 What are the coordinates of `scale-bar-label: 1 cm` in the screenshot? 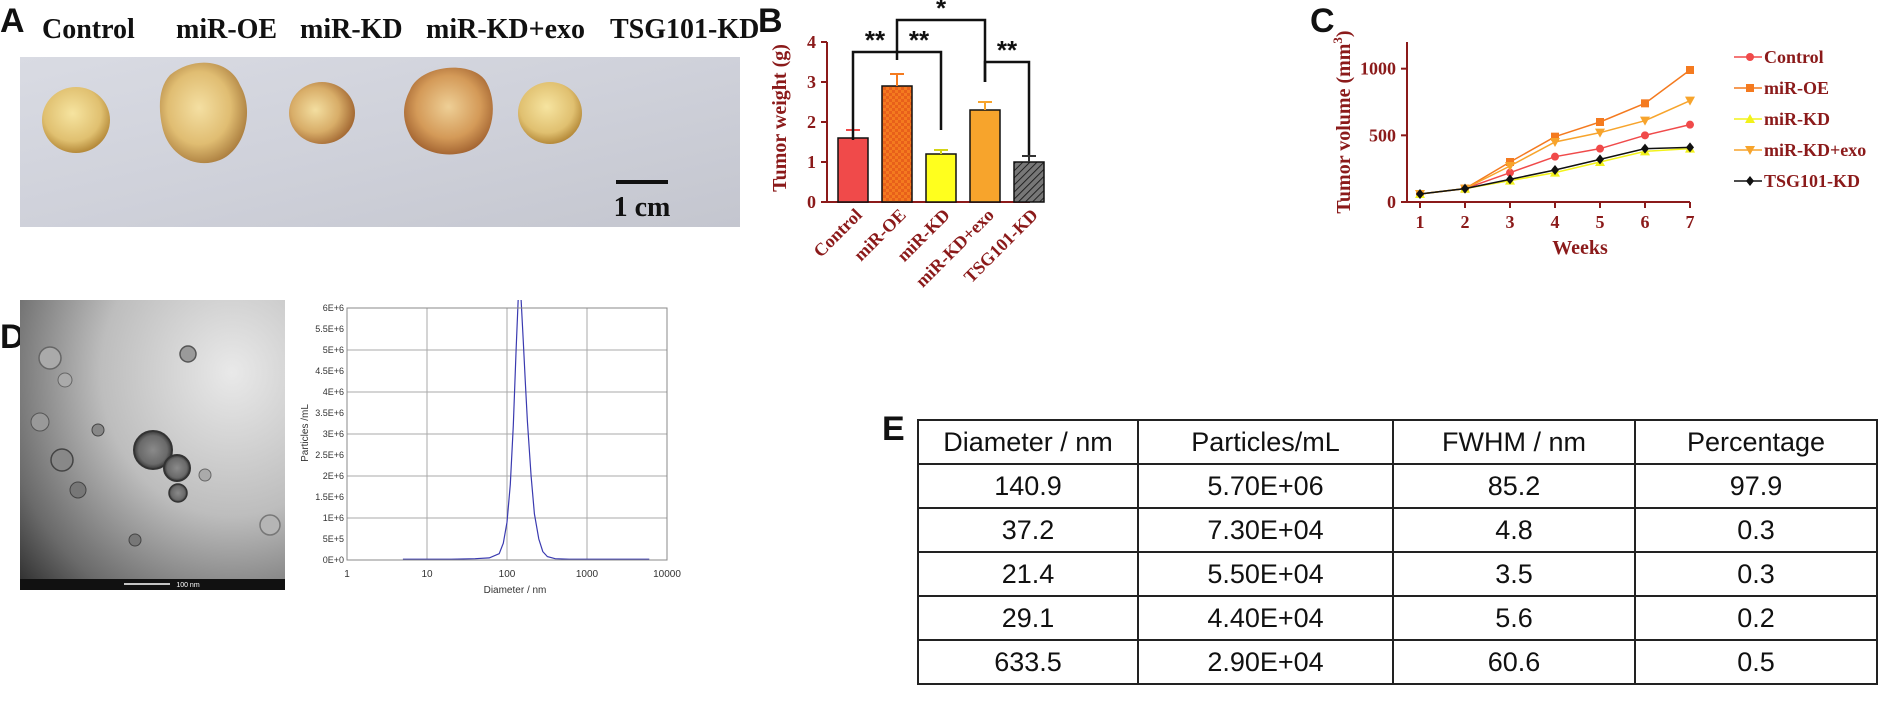 It's located at (642, 207).